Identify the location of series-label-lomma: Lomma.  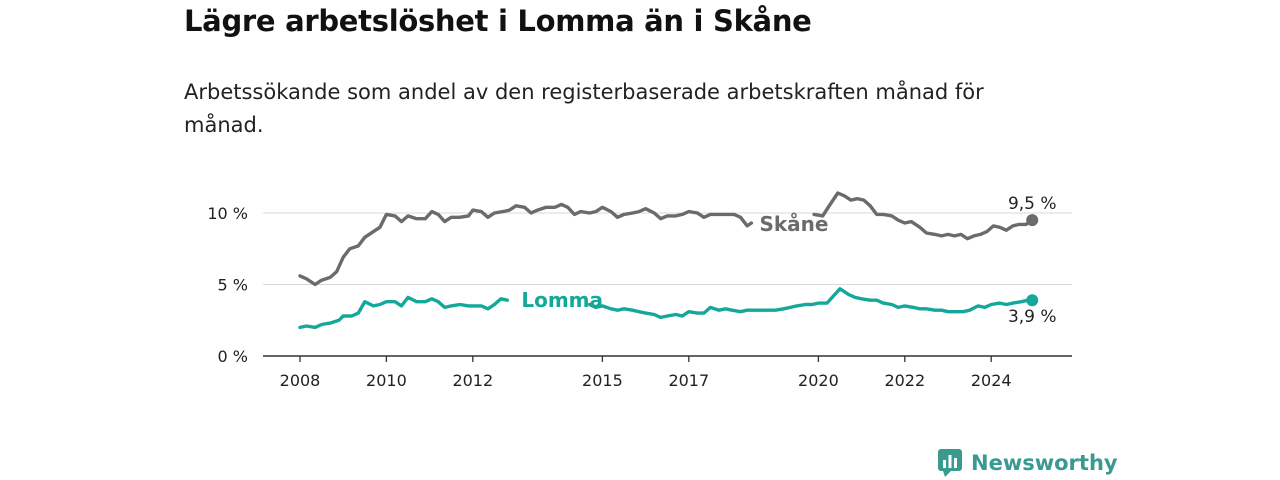
(562, 300).